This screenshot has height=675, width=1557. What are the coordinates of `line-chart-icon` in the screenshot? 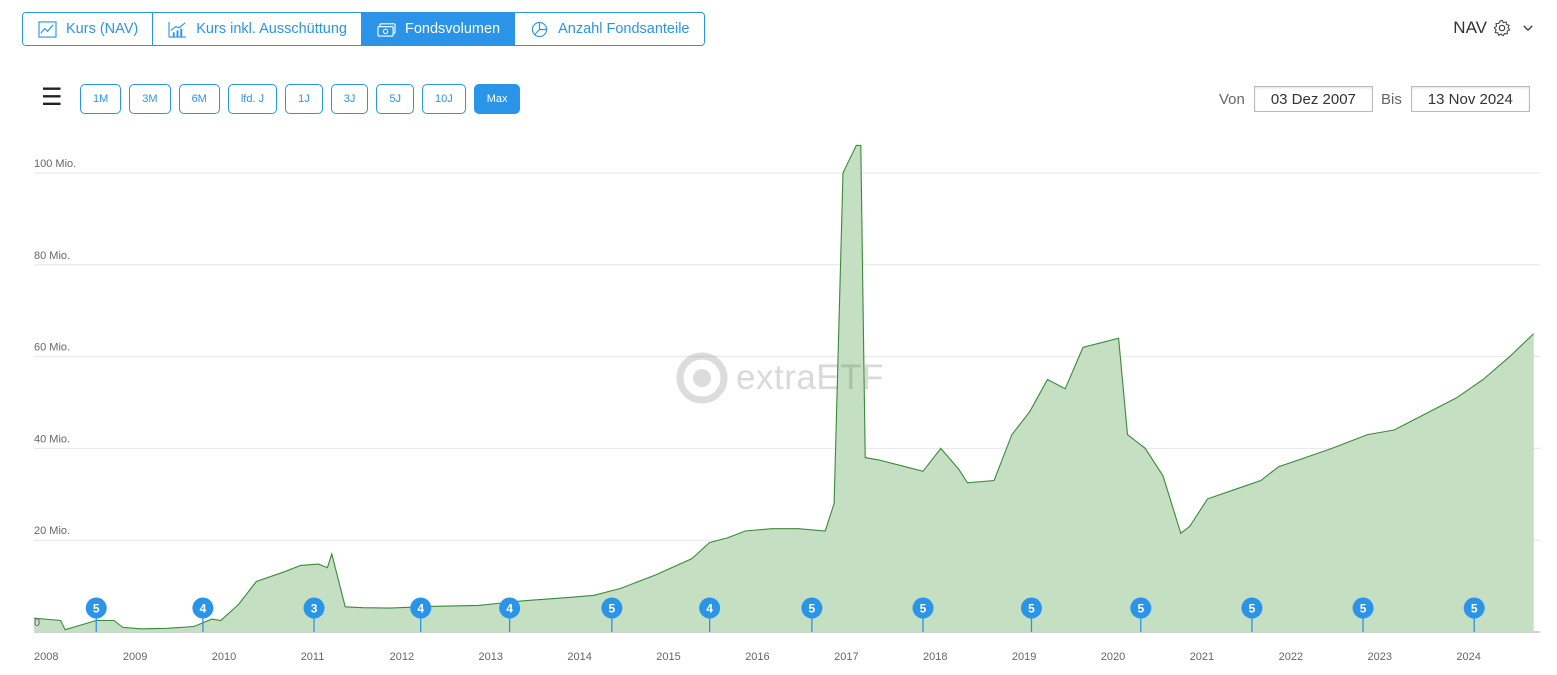 It's located at (47, 29).